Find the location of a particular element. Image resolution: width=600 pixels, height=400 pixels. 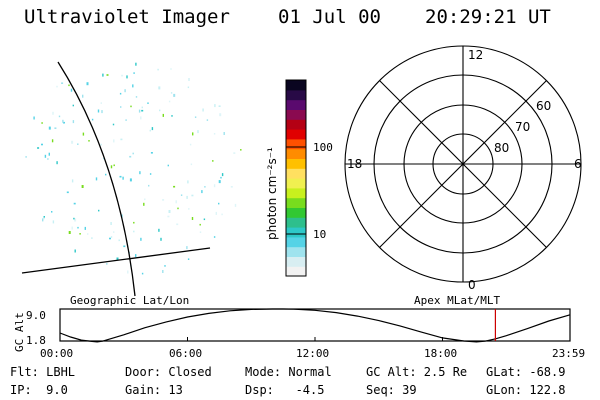

colorbar-label-100: 100 is located at coordinates (323, 147).